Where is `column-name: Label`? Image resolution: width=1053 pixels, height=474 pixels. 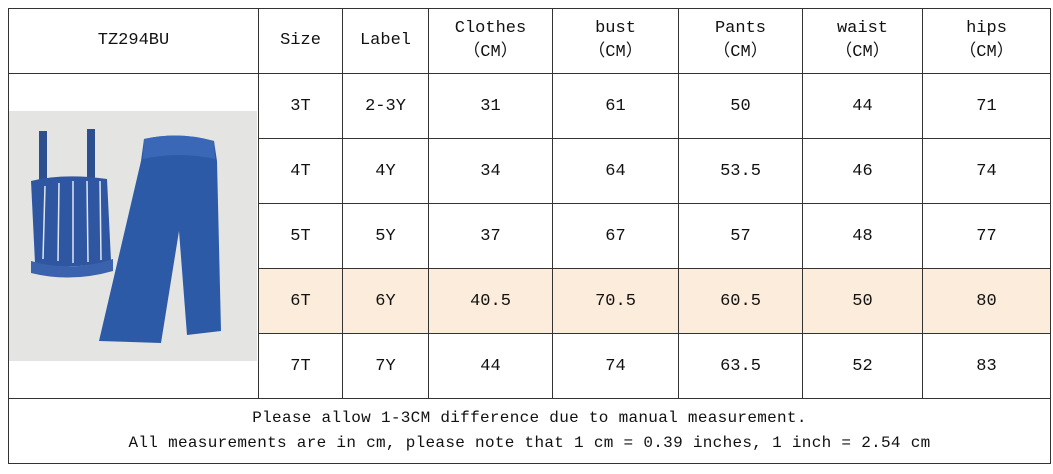
column-name: Label is located at coordinates (385, 40).